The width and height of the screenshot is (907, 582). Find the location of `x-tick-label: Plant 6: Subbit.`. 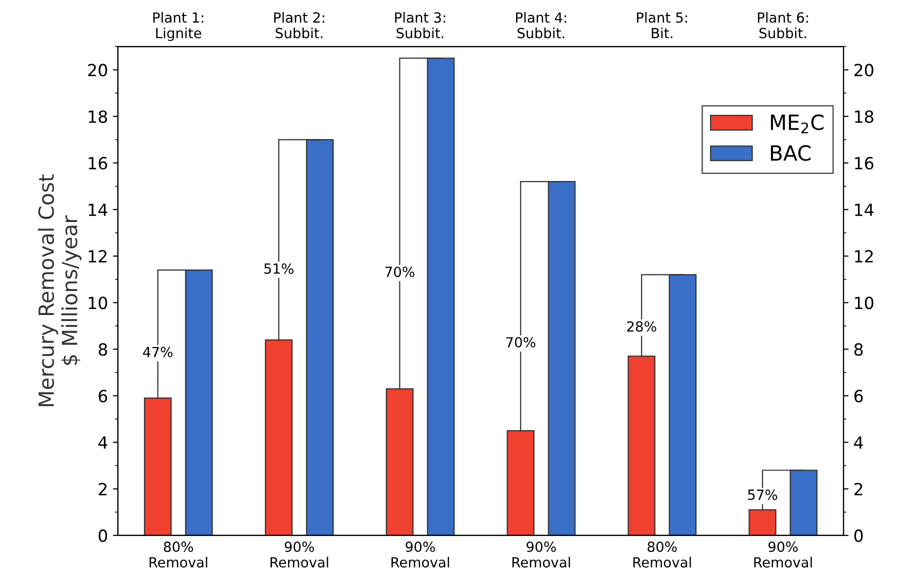

x-tick-label: Plant 6: Subbit. is located at coordinates (783, 25).